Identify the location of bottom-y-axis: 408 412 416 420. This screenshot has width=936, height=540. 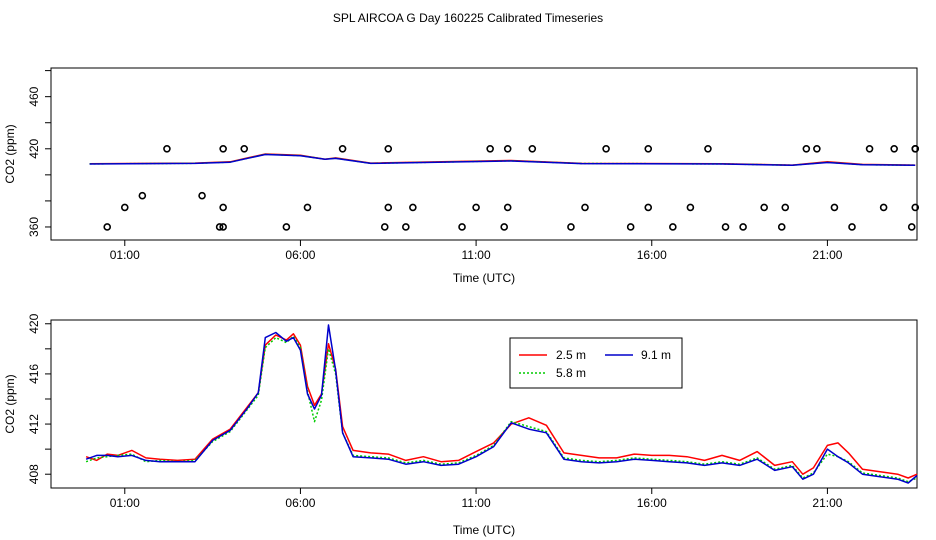
(39, 398).